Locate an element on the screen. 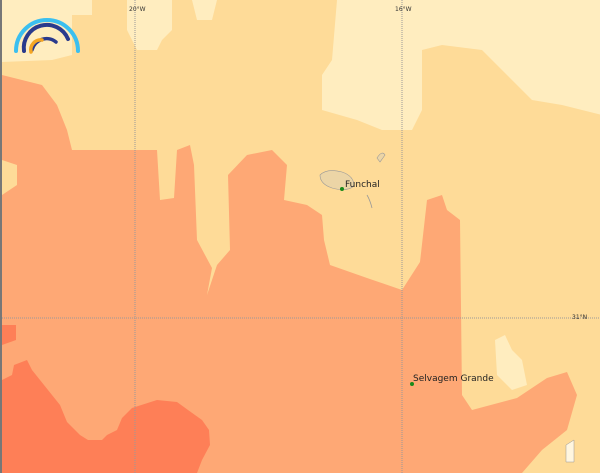 The height and width of the screenshot is (473, 600). lat-label-31n: 31°N is located at coordinates (580, 317).